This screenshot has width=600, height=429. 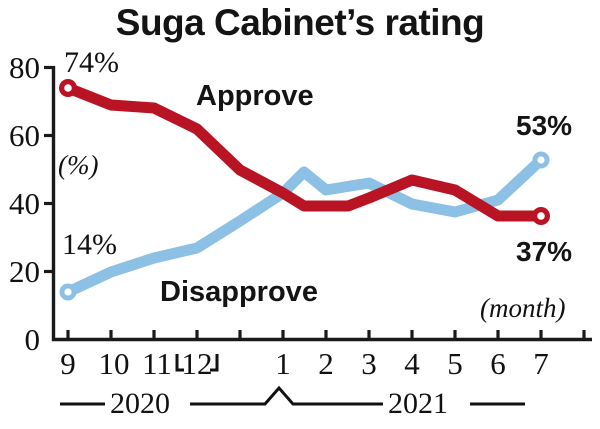 What do you see at coordinates (114, 363) in the screenshot?
I see `x-tick-label-oct-2020: 10` at bounding box center [114, 363].